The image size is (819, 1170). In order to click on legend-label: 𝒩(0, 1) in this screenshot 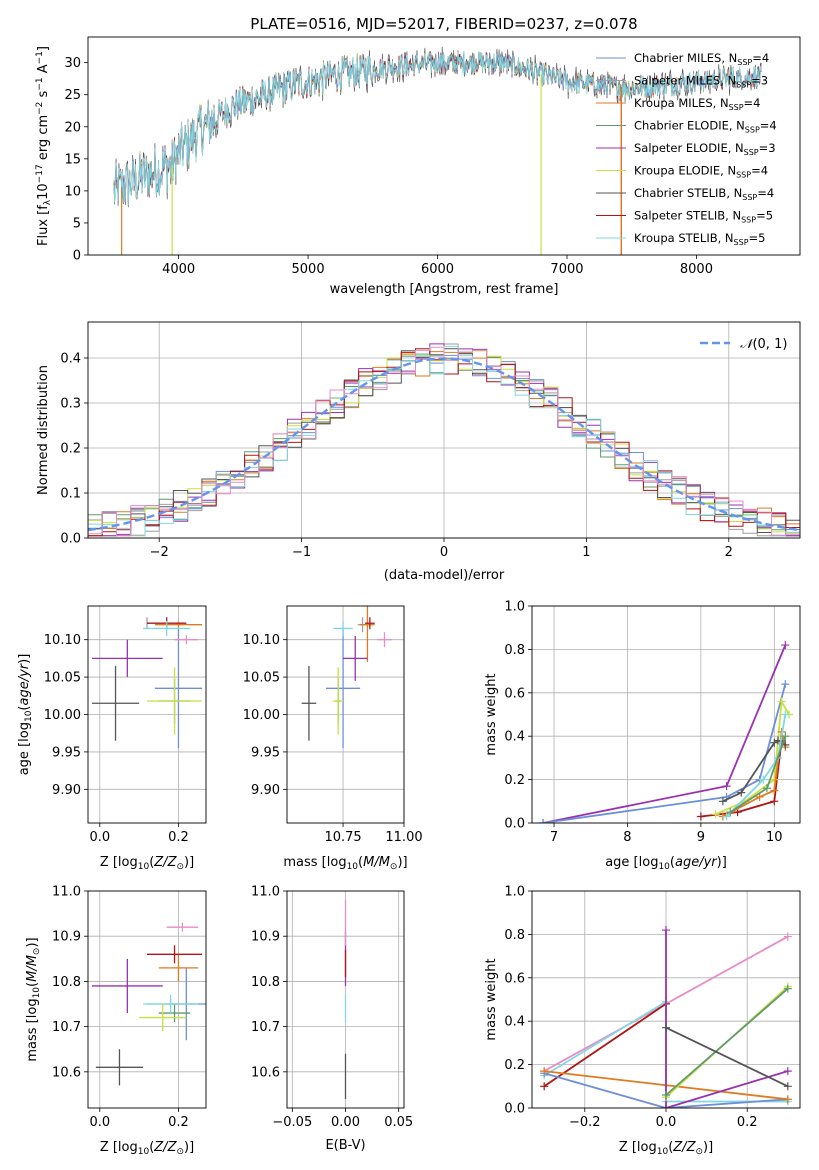, I will do `click(763, 344)`.